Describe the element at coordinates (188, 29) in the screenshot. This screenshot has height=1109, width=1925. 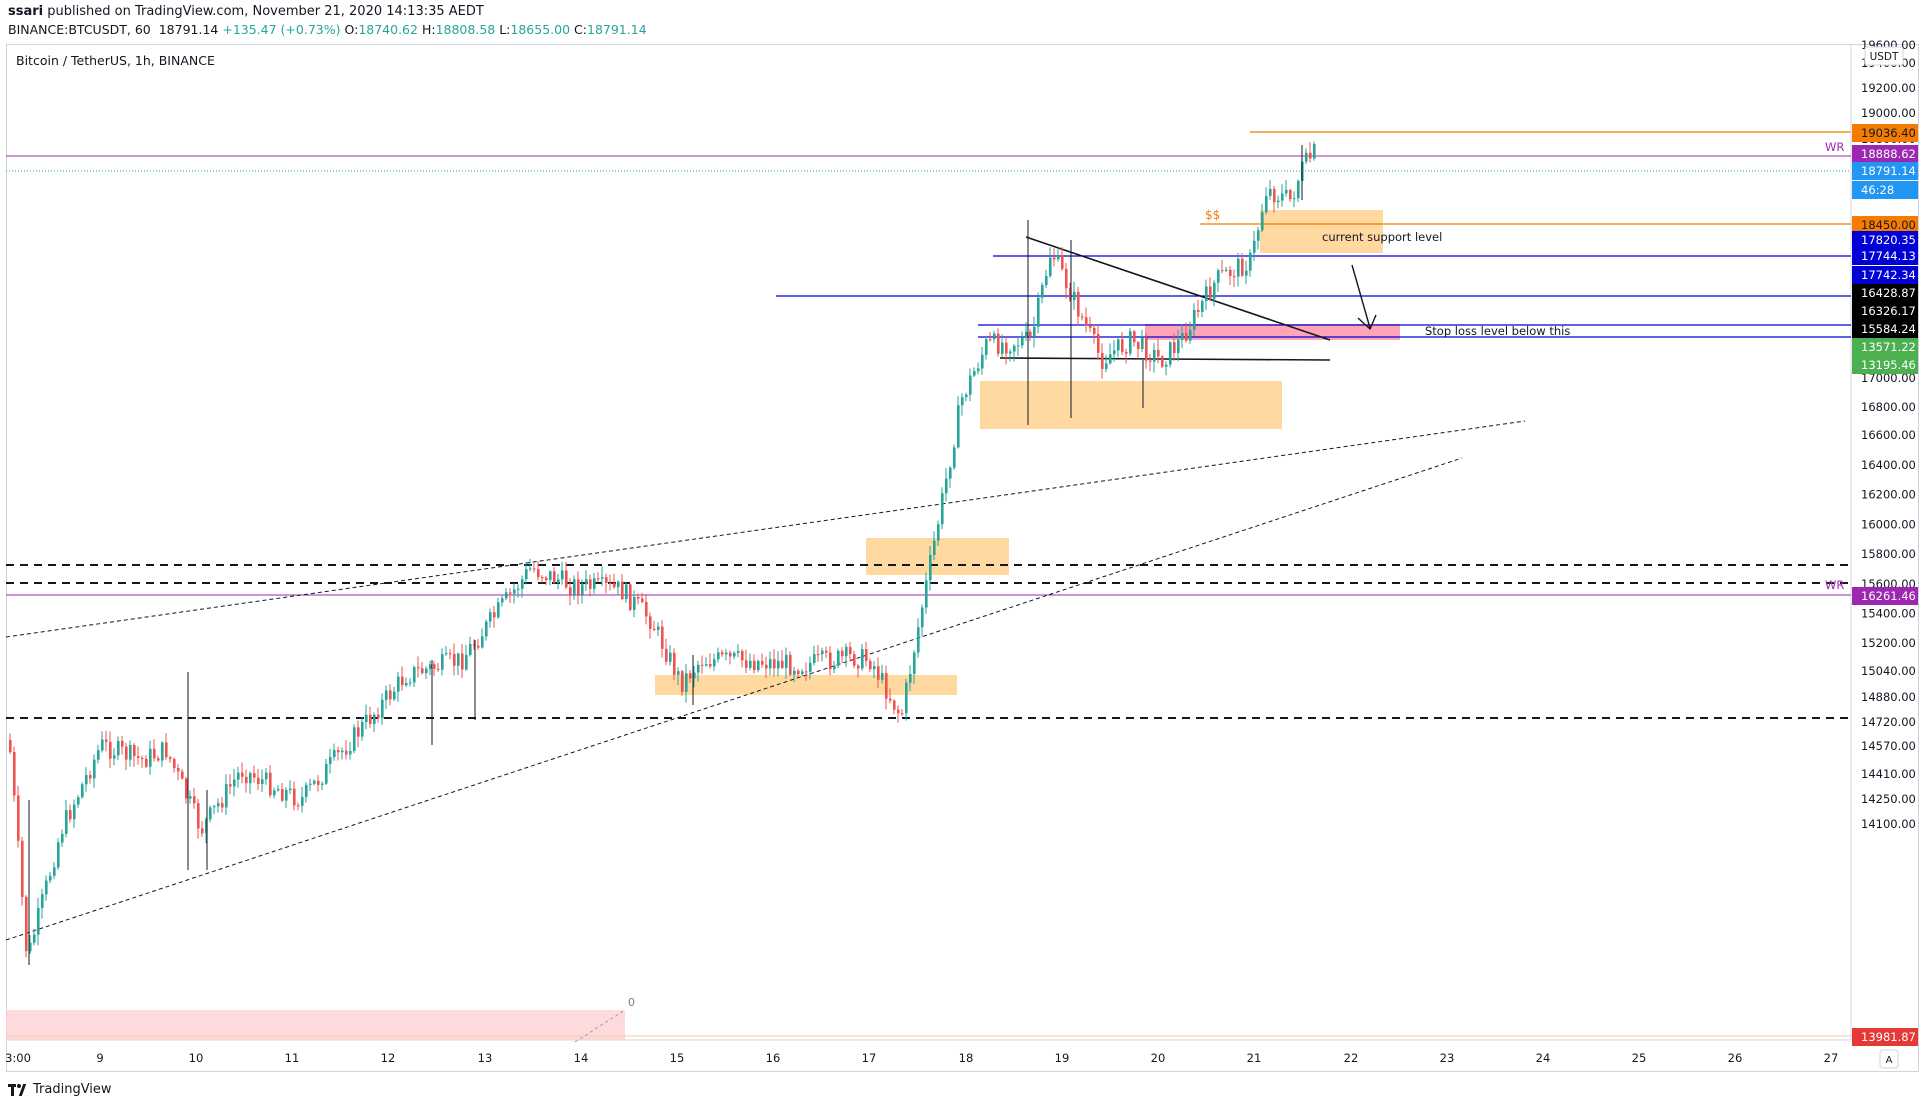
I see `last-price: 18791.14` at that location.